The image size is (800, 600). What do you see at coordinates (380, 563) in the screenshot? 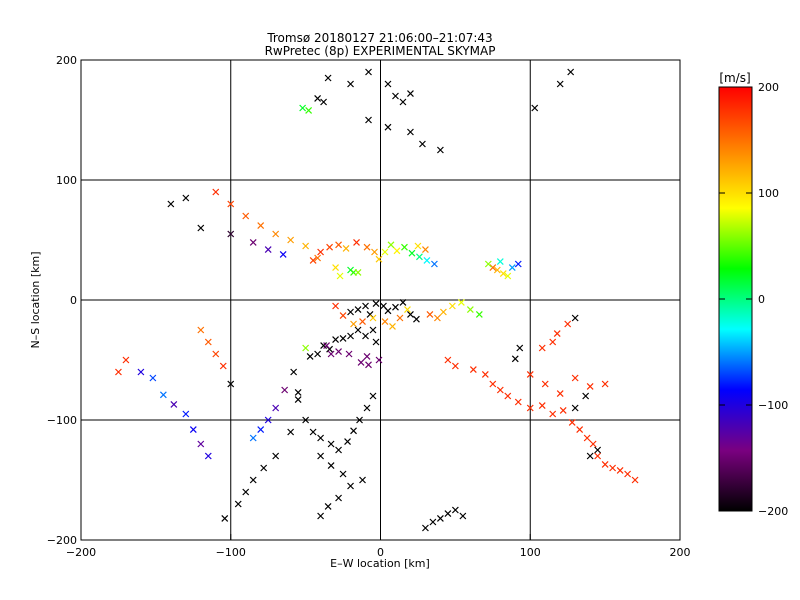
I see `x-axis-label: E–W location [km]` at bounding box center [380, 563].